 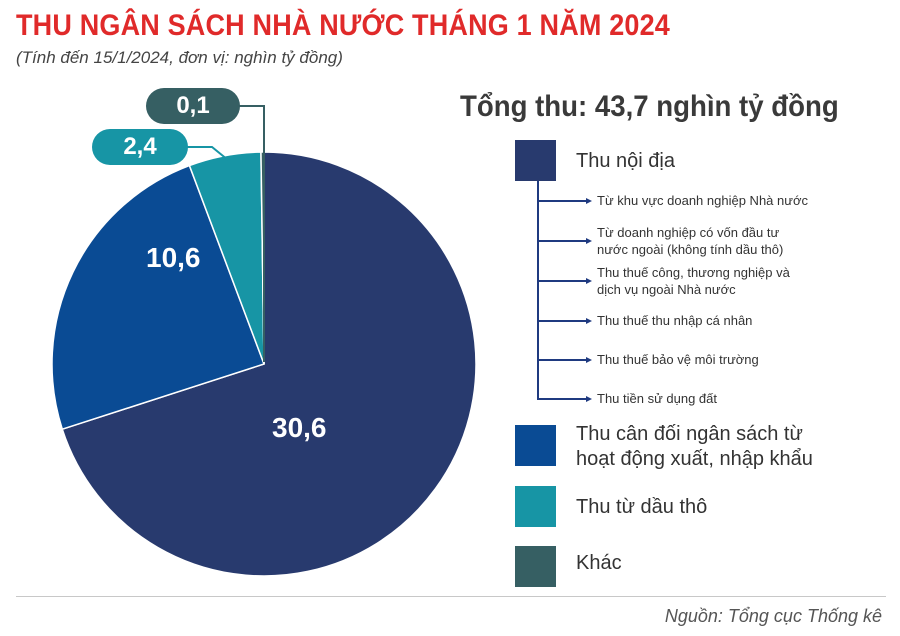 What do you see at coordinates (657, 398) in the screenshot?
I see `sub-item-tien-su-dung-dat: Thu tiền sử dụng đất` at bounding box center [657, 398].